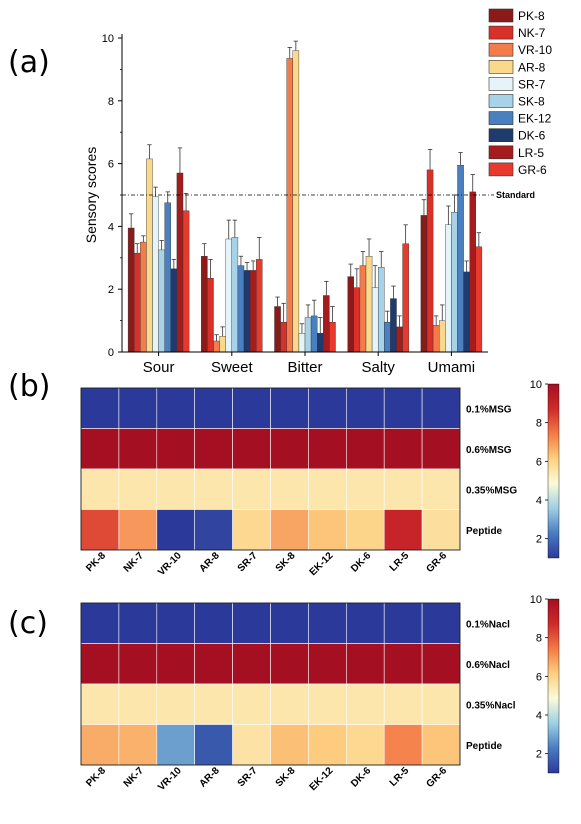 The width and height of the screenshot is (581, 824). Describe the element at coordinates (489, 409) in the screenshot. I see `heatmap-b-row-label: 0.1%MSG` at that location.